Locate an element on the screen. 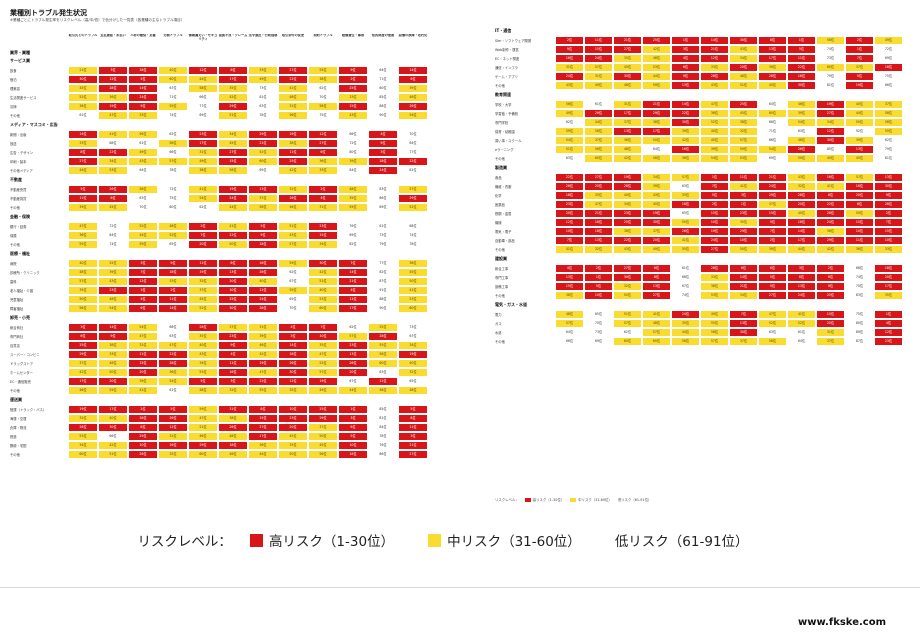 The image size is (920, 640). risk-cell: 83位 is located at coordinates (383, 189).